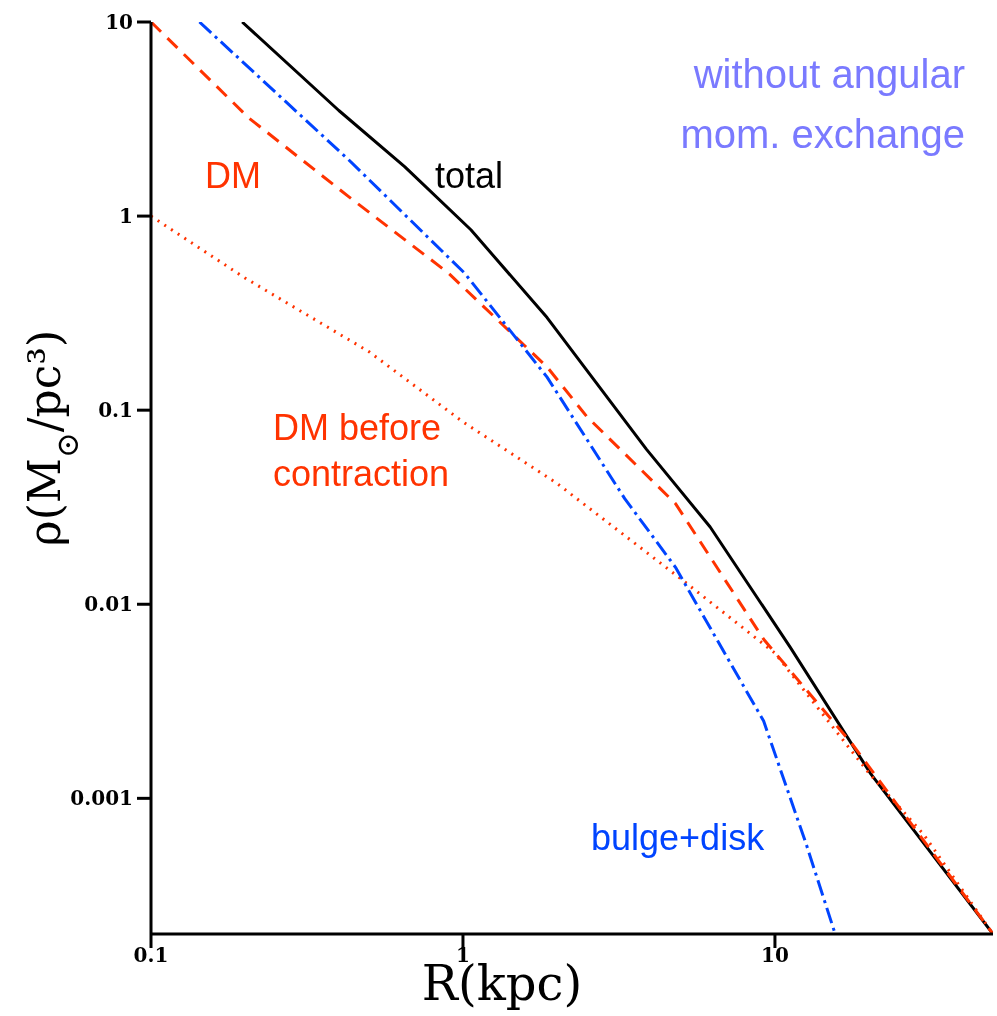  What do you see at coordinates (119, 22) in the screenshot?
I see `y-tick-label: 10` at bounding box center [119, 22].